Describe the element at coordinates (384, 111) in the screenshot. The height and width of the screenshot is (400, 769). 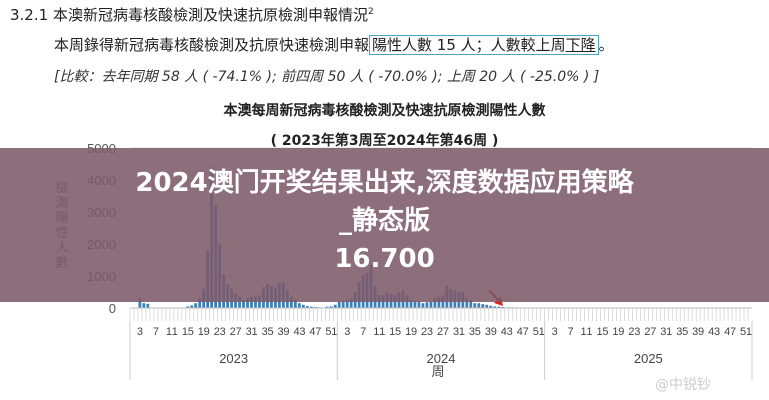
I see `chart-title: 本澳每周新冠病毒核酸檢測及快速抗原檢測陽性人數` at that location.